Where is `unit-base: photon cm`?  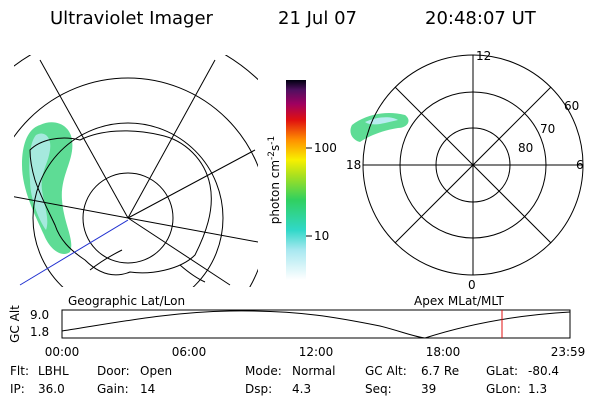
unit-base: photon cm is located at coordinates (275, 192).